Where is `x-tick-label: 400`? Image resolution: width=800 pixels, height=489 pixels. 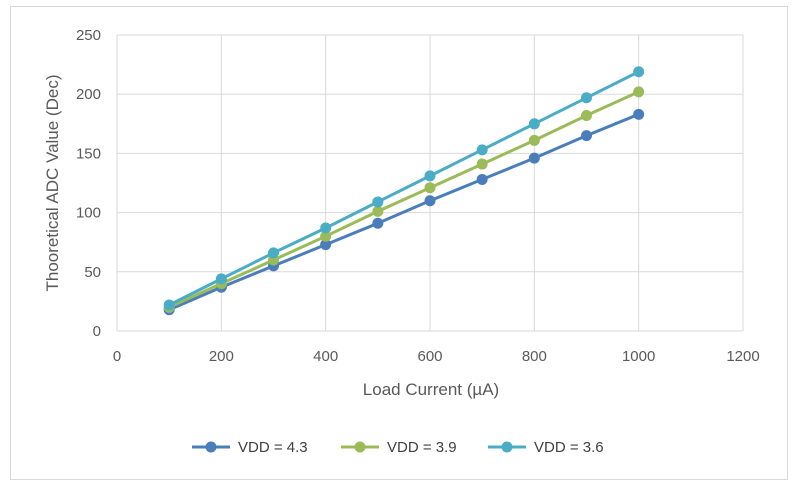 x-tick-label: 400 is located at coordinates (325, 356).